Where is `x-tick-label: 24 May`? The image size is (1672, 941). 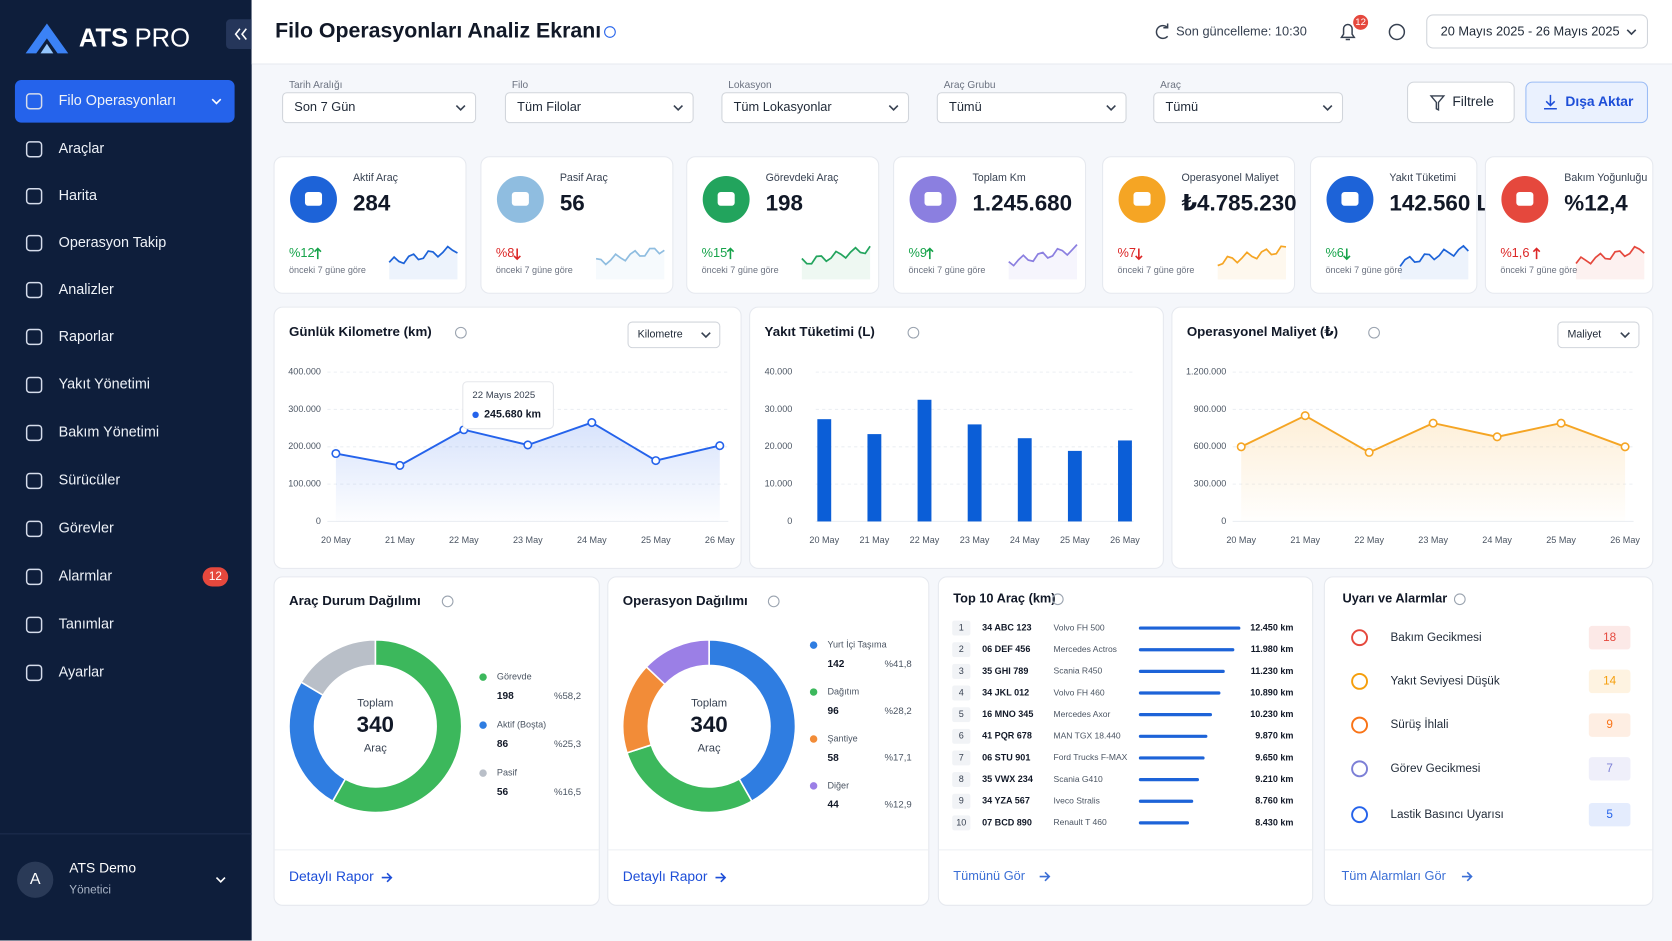 x-tick-label: 24 May is located at coordinates (1025, 540).